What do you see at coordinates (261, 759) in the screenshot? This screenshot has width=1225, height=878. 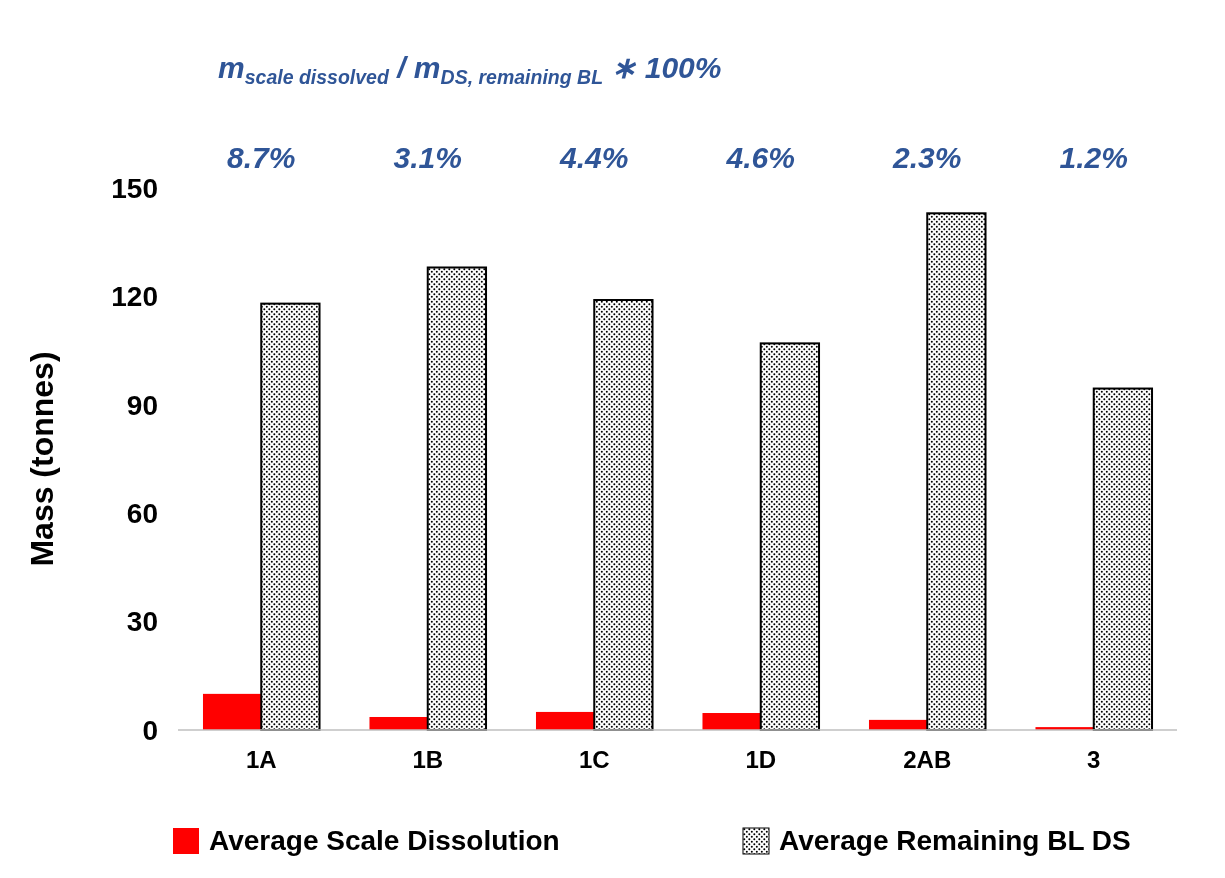 I see `x-tick-label: 1A` at bounding box center [261, 759].